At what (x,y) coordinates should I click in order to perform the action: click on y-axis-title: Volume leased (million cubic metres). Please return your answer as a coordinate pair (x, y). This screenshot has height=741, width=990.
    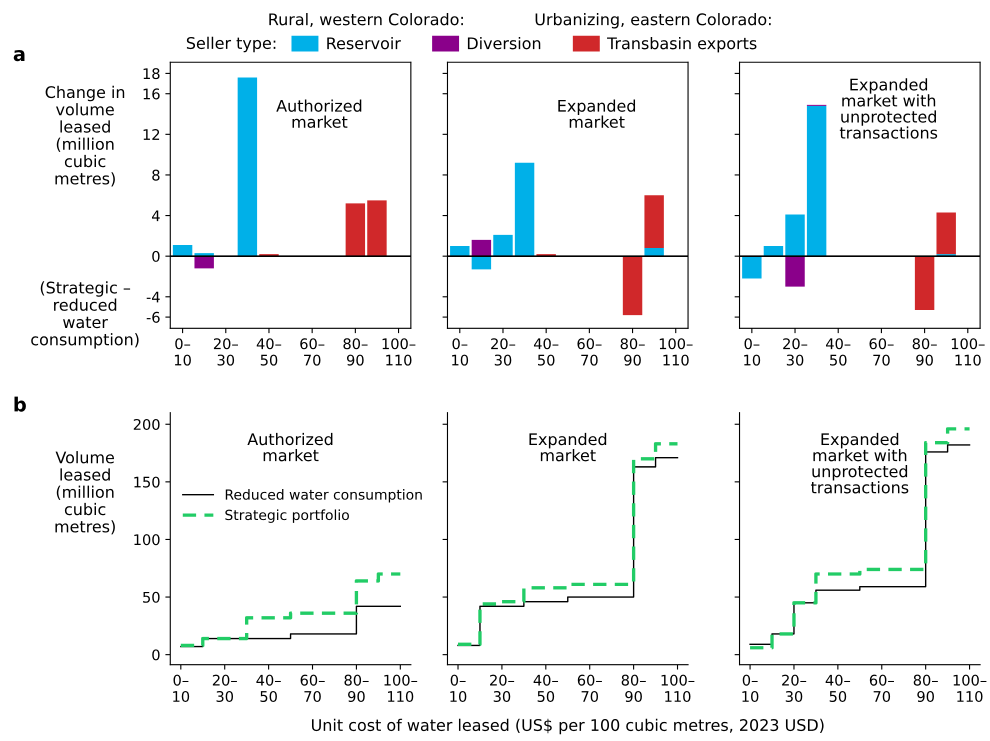
    Looking at the image, I should click on (85, 492).